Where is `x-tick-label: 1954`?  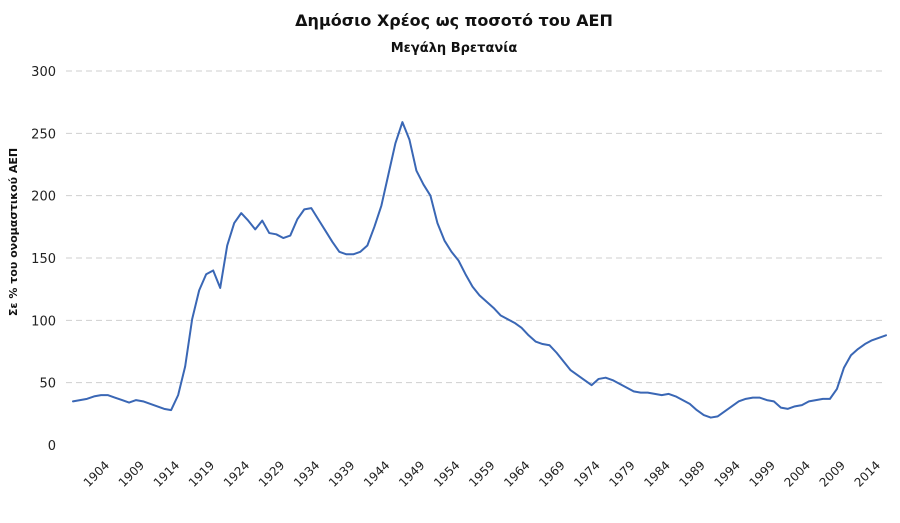 x-tick-label: 1954 is located at coordinates (446, 473).